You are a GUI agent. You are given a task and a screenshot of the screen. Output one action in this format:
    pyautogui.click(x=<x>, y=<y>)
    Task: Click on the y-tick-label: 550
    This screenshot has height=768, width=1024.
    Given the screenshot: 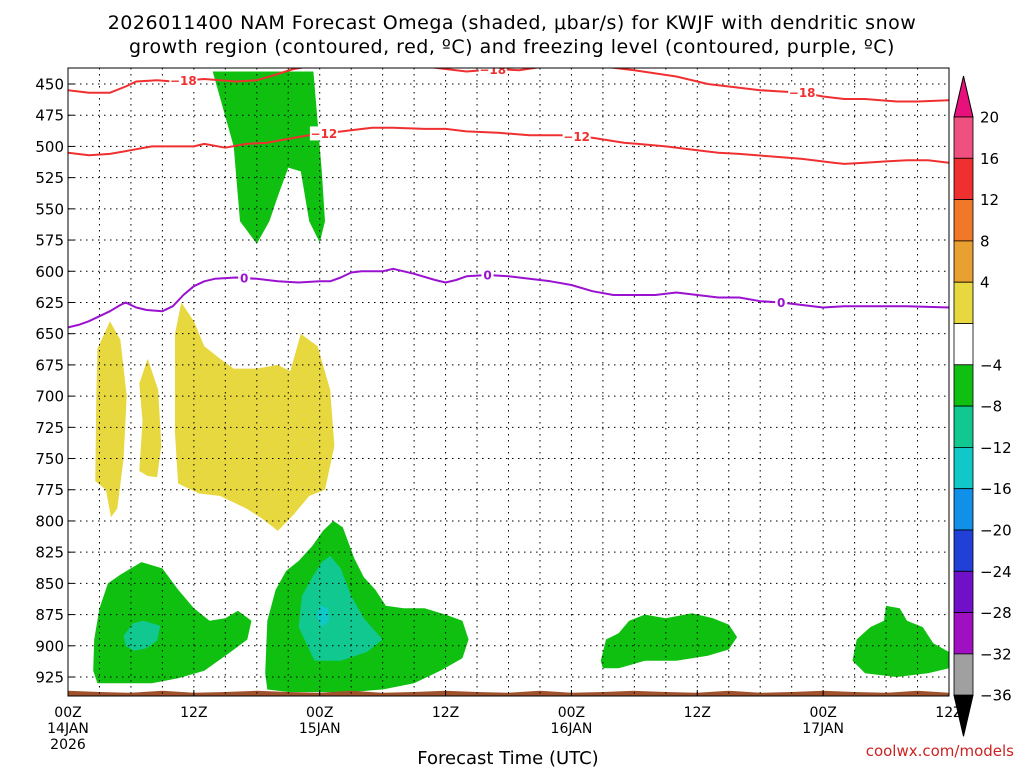 What is the action you would take?
    pyautogui.click(x=49, y=209)
    